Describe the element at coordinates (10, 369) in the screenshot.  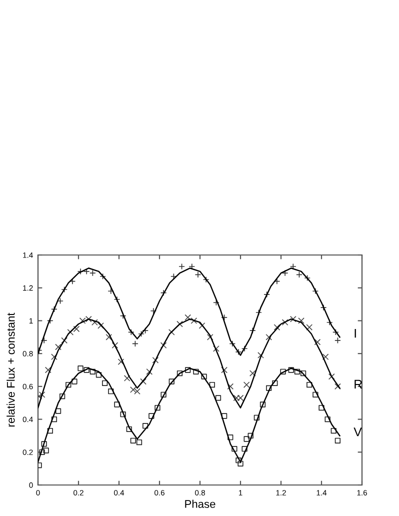
I see `y-axis-title: relative Flux + constant` at that location.